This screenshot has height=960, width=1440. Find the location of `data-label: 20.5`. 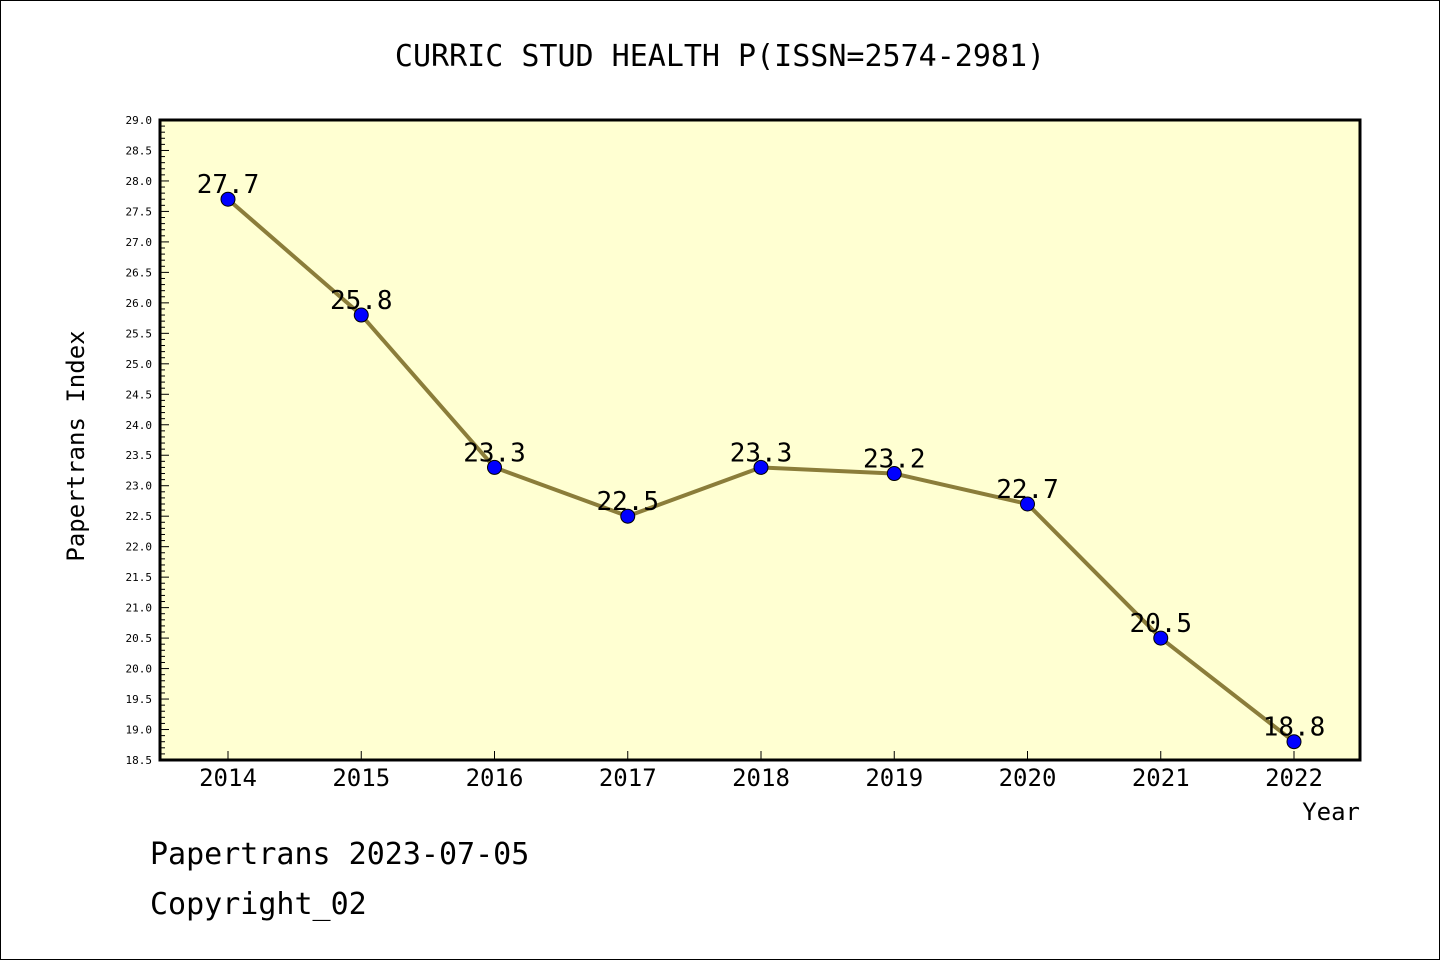

data-label: 20.5 is located at coordinates (1160, 624).